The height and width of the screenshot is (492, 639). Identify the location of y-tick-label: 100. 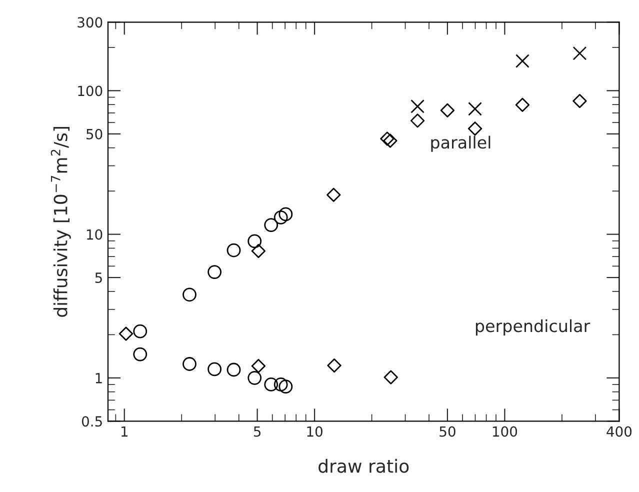
(90, 91).